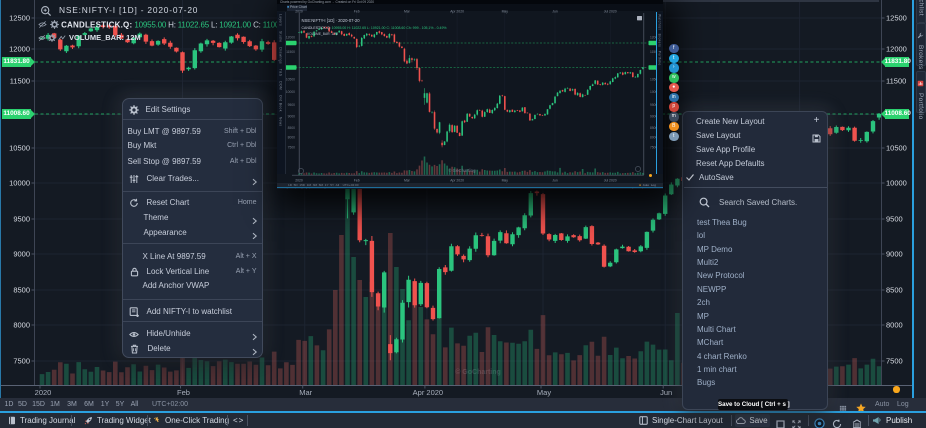 This screenshot has height=428, width=926. Describe the element at coordinates (374, 28) in the screenshot. I see `svg-text:CANDLESTICK.Q: 10955.00 H: 110: CANDLESTICK.Q: 10955.00 H: 11022.65 L` at that location.